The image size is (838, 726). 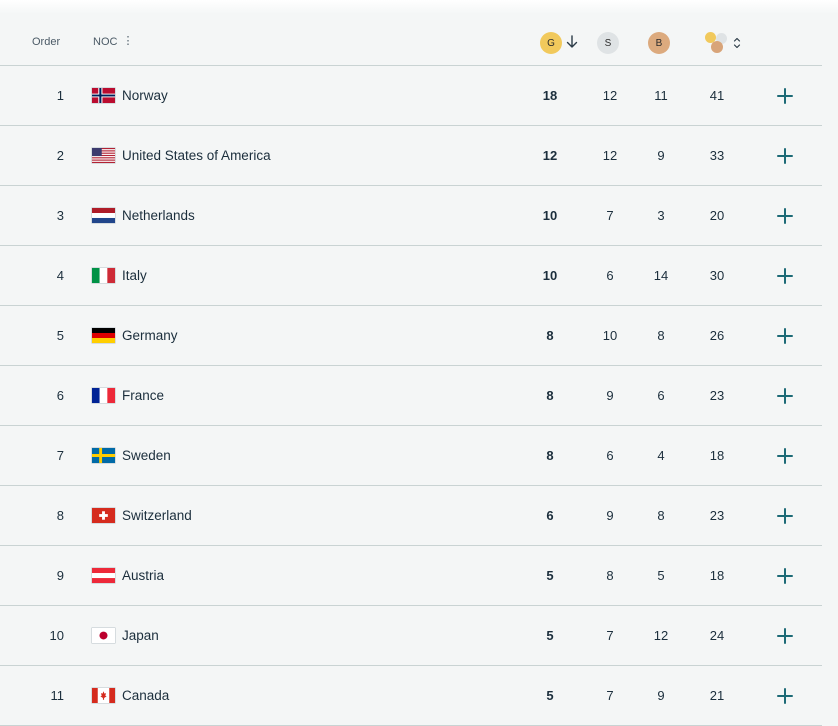 I want to click on total-count: 33, so click(x=717, y=155).